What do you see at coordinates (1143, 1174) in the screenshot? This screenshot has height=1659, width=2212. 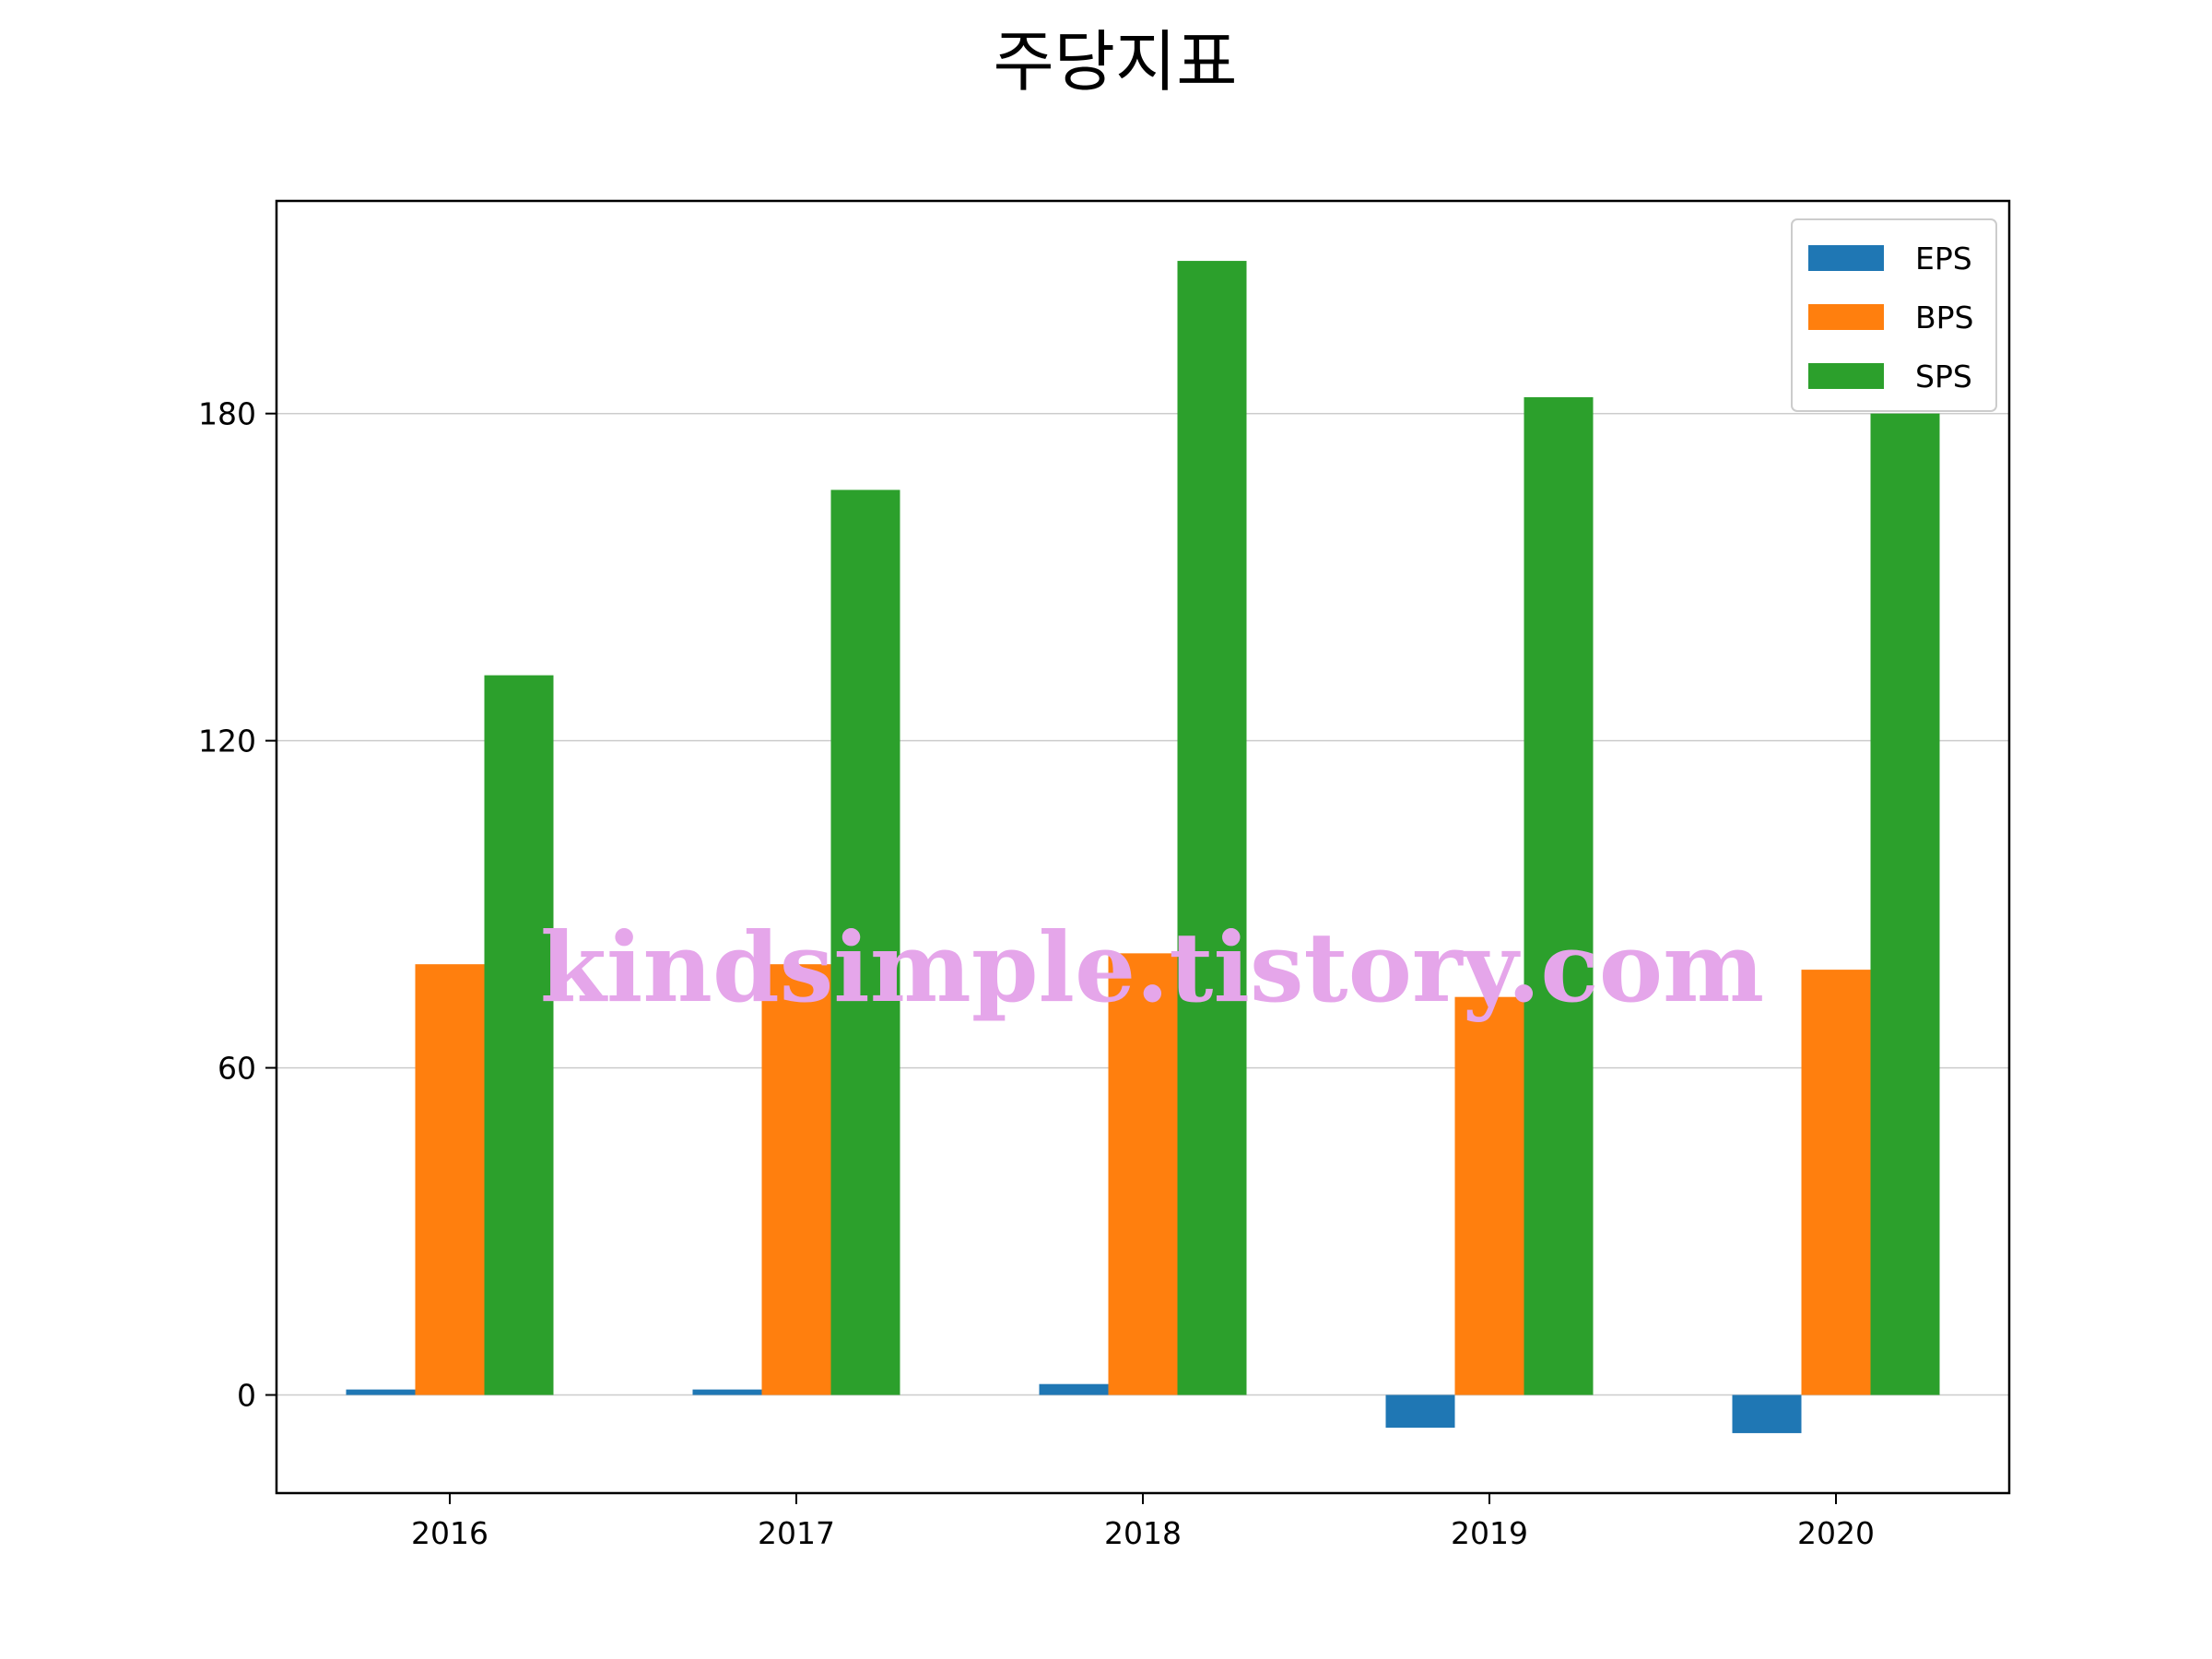 I see `bar-bps-2018` at bounding box center [1143, 1174].